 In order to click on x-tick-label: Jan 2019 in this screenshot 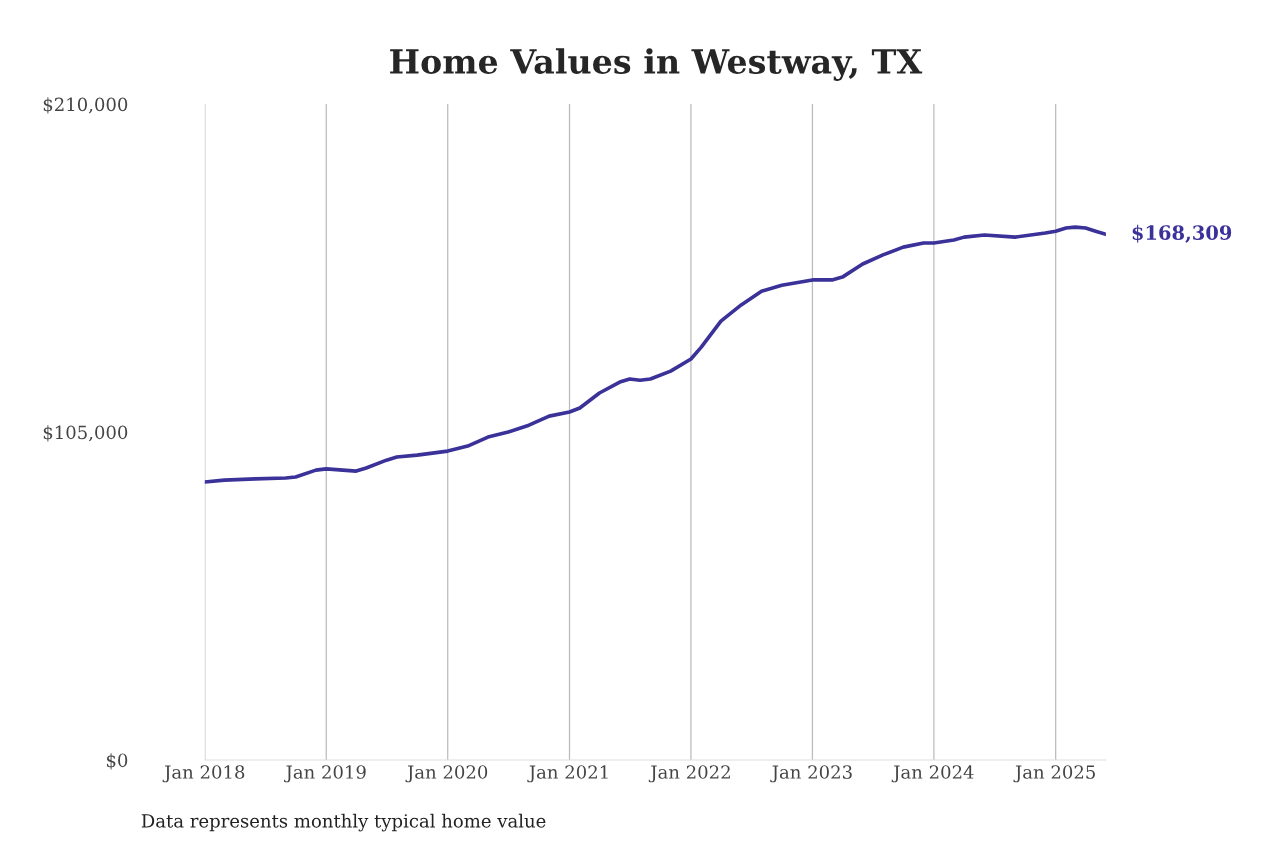, I will do `click(325, 774)`.